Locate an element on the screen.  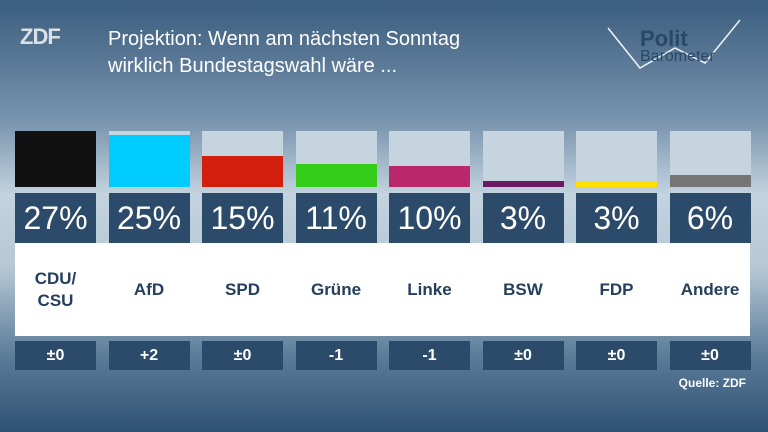
category-label: Grüne is located at coordinates (336, 289).